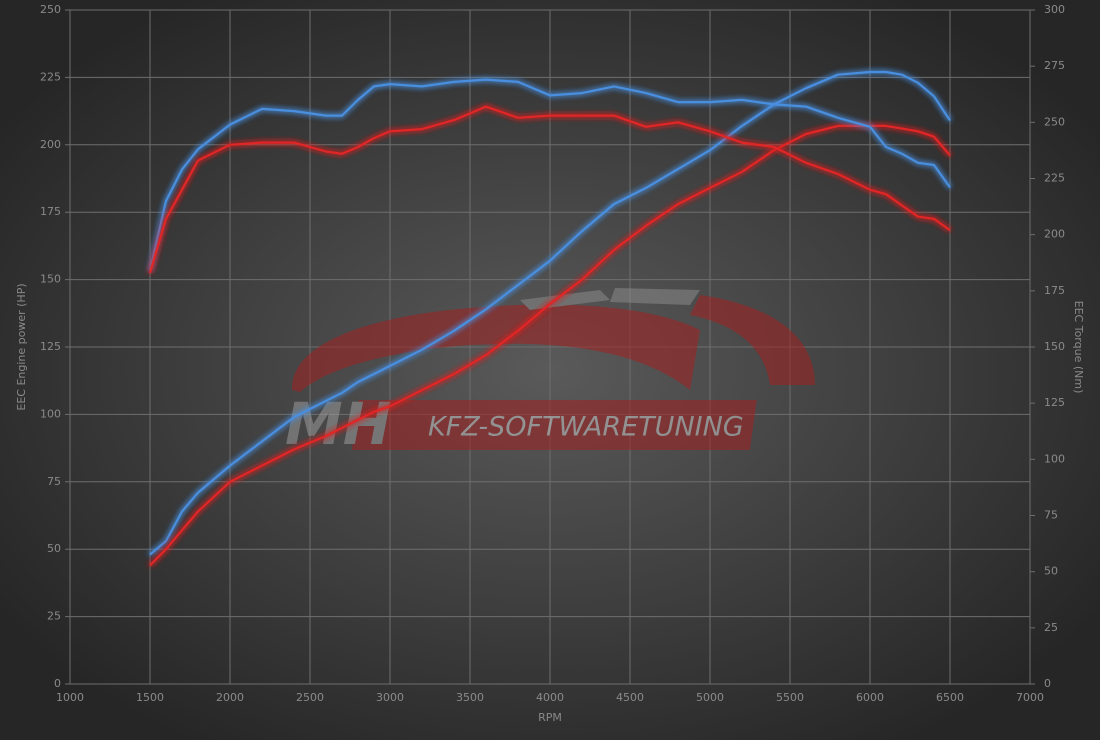  What do you see at coordinates (1054, 9) in the screenshot?
I see `y2-tick-label: 300` at bounding box center [1054, 9].